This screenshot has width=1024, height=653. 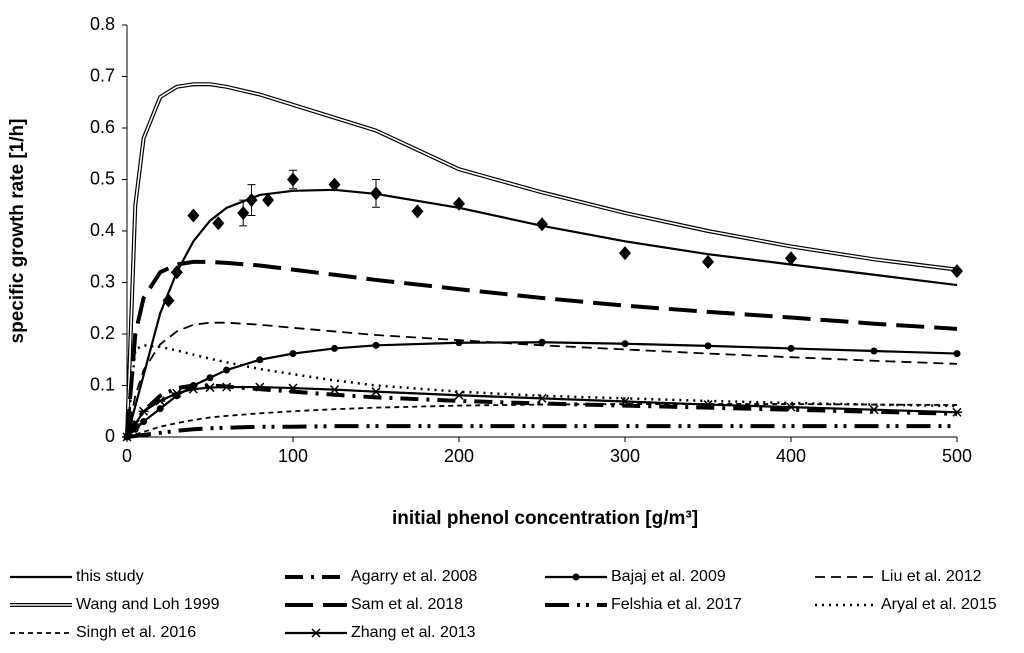 I want to click on legend-label: Wang and Loh 1999, so click(x=148, y=604).